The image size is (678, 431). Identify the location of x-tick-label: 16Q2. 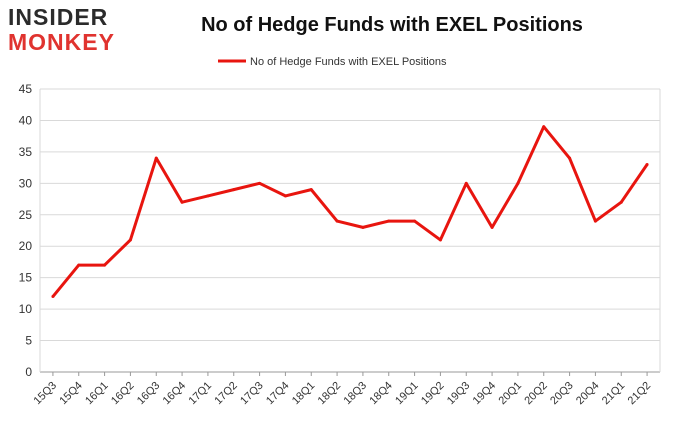
(123, 394).